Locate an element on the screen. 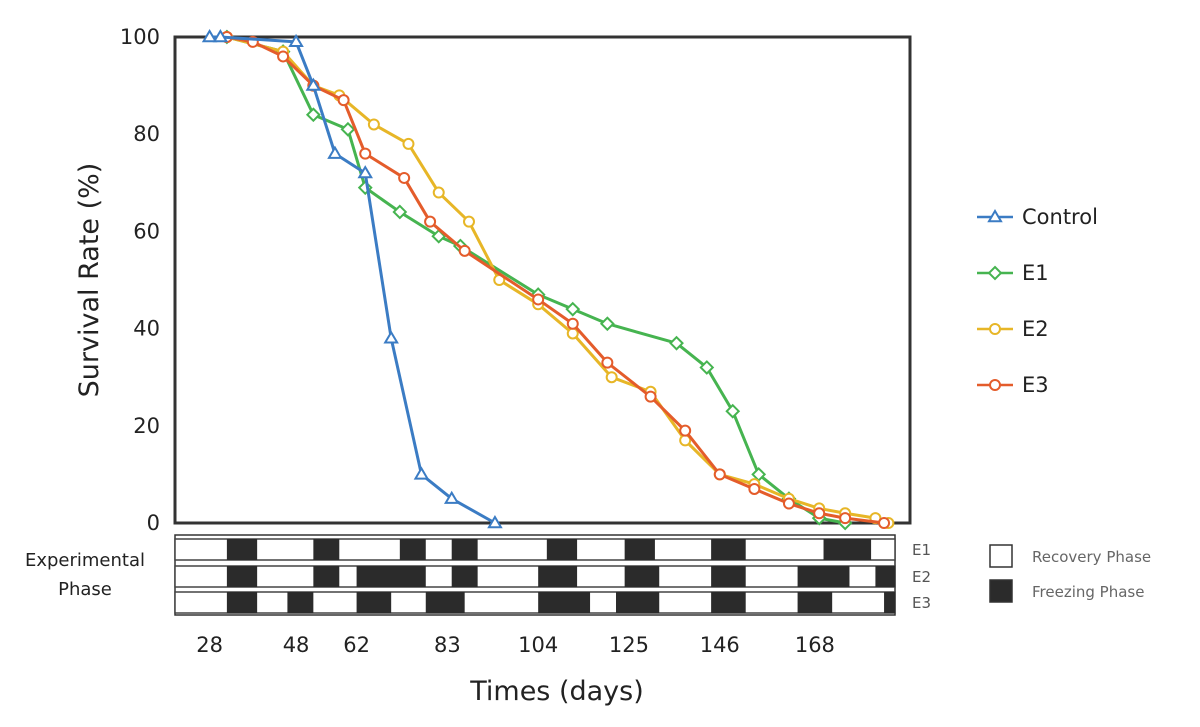  legend: Control E1 E2 E3 is located at coordinates (1037, 301).